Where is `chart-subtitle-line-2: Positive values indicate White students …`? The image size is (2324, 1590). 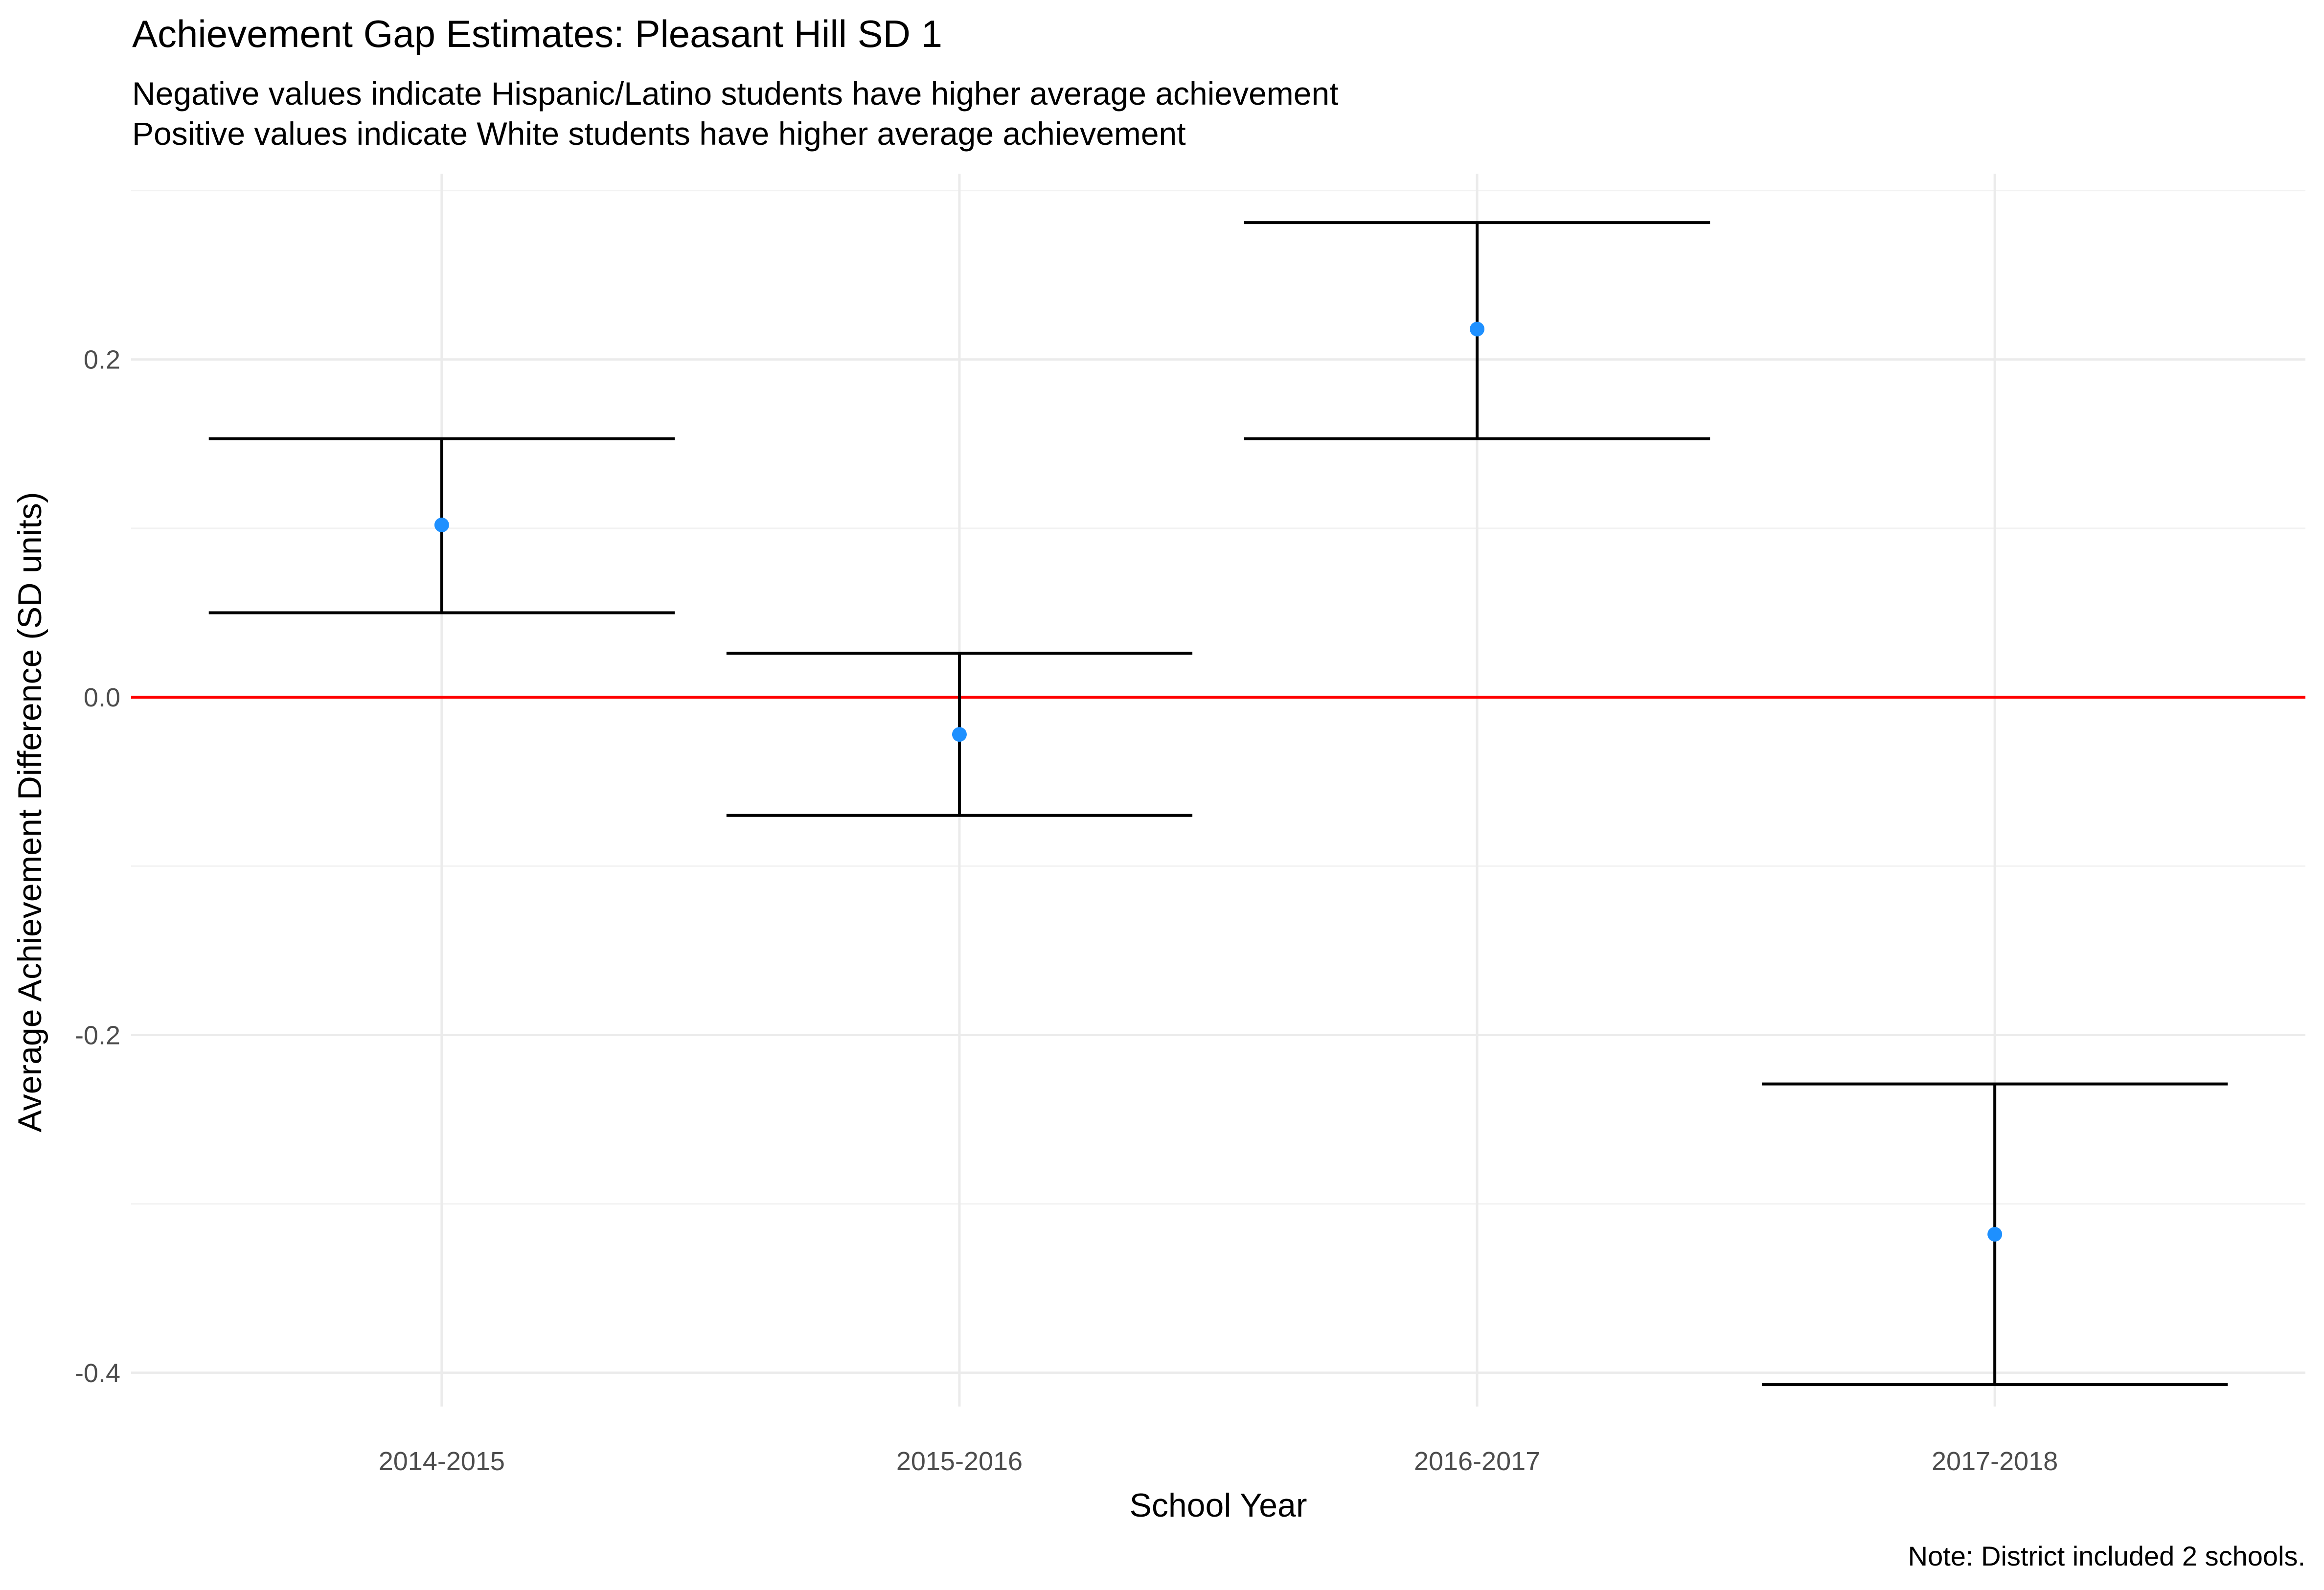
chart-subtitle-line-2: Positive values indicate White students … is located at coordinates (659, 133).